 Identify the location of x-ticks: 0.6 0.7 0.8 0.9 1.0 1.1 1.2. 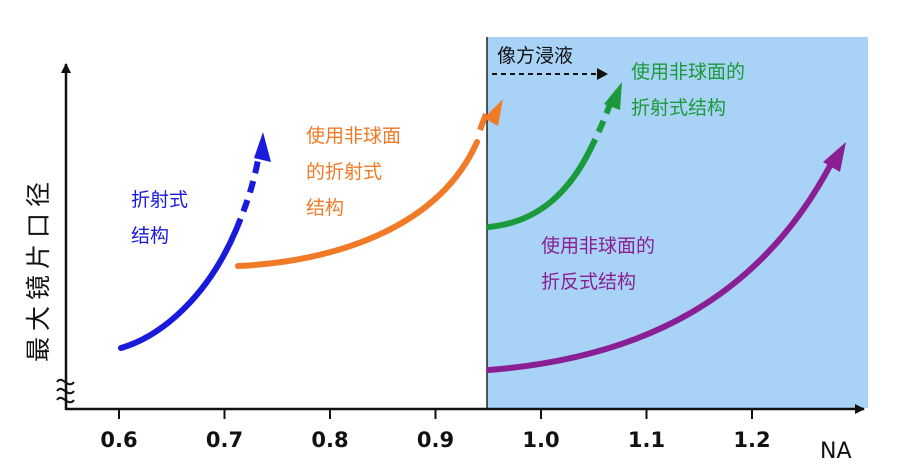
(435, 430).